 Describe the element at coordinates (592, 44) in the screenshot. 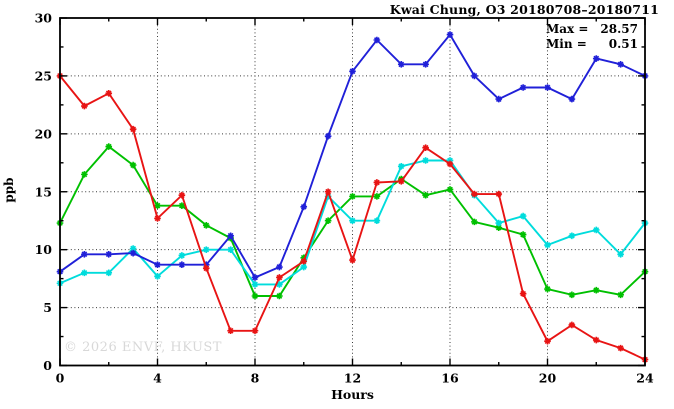

I see `min-annotation: Min = 0.51` at that location.